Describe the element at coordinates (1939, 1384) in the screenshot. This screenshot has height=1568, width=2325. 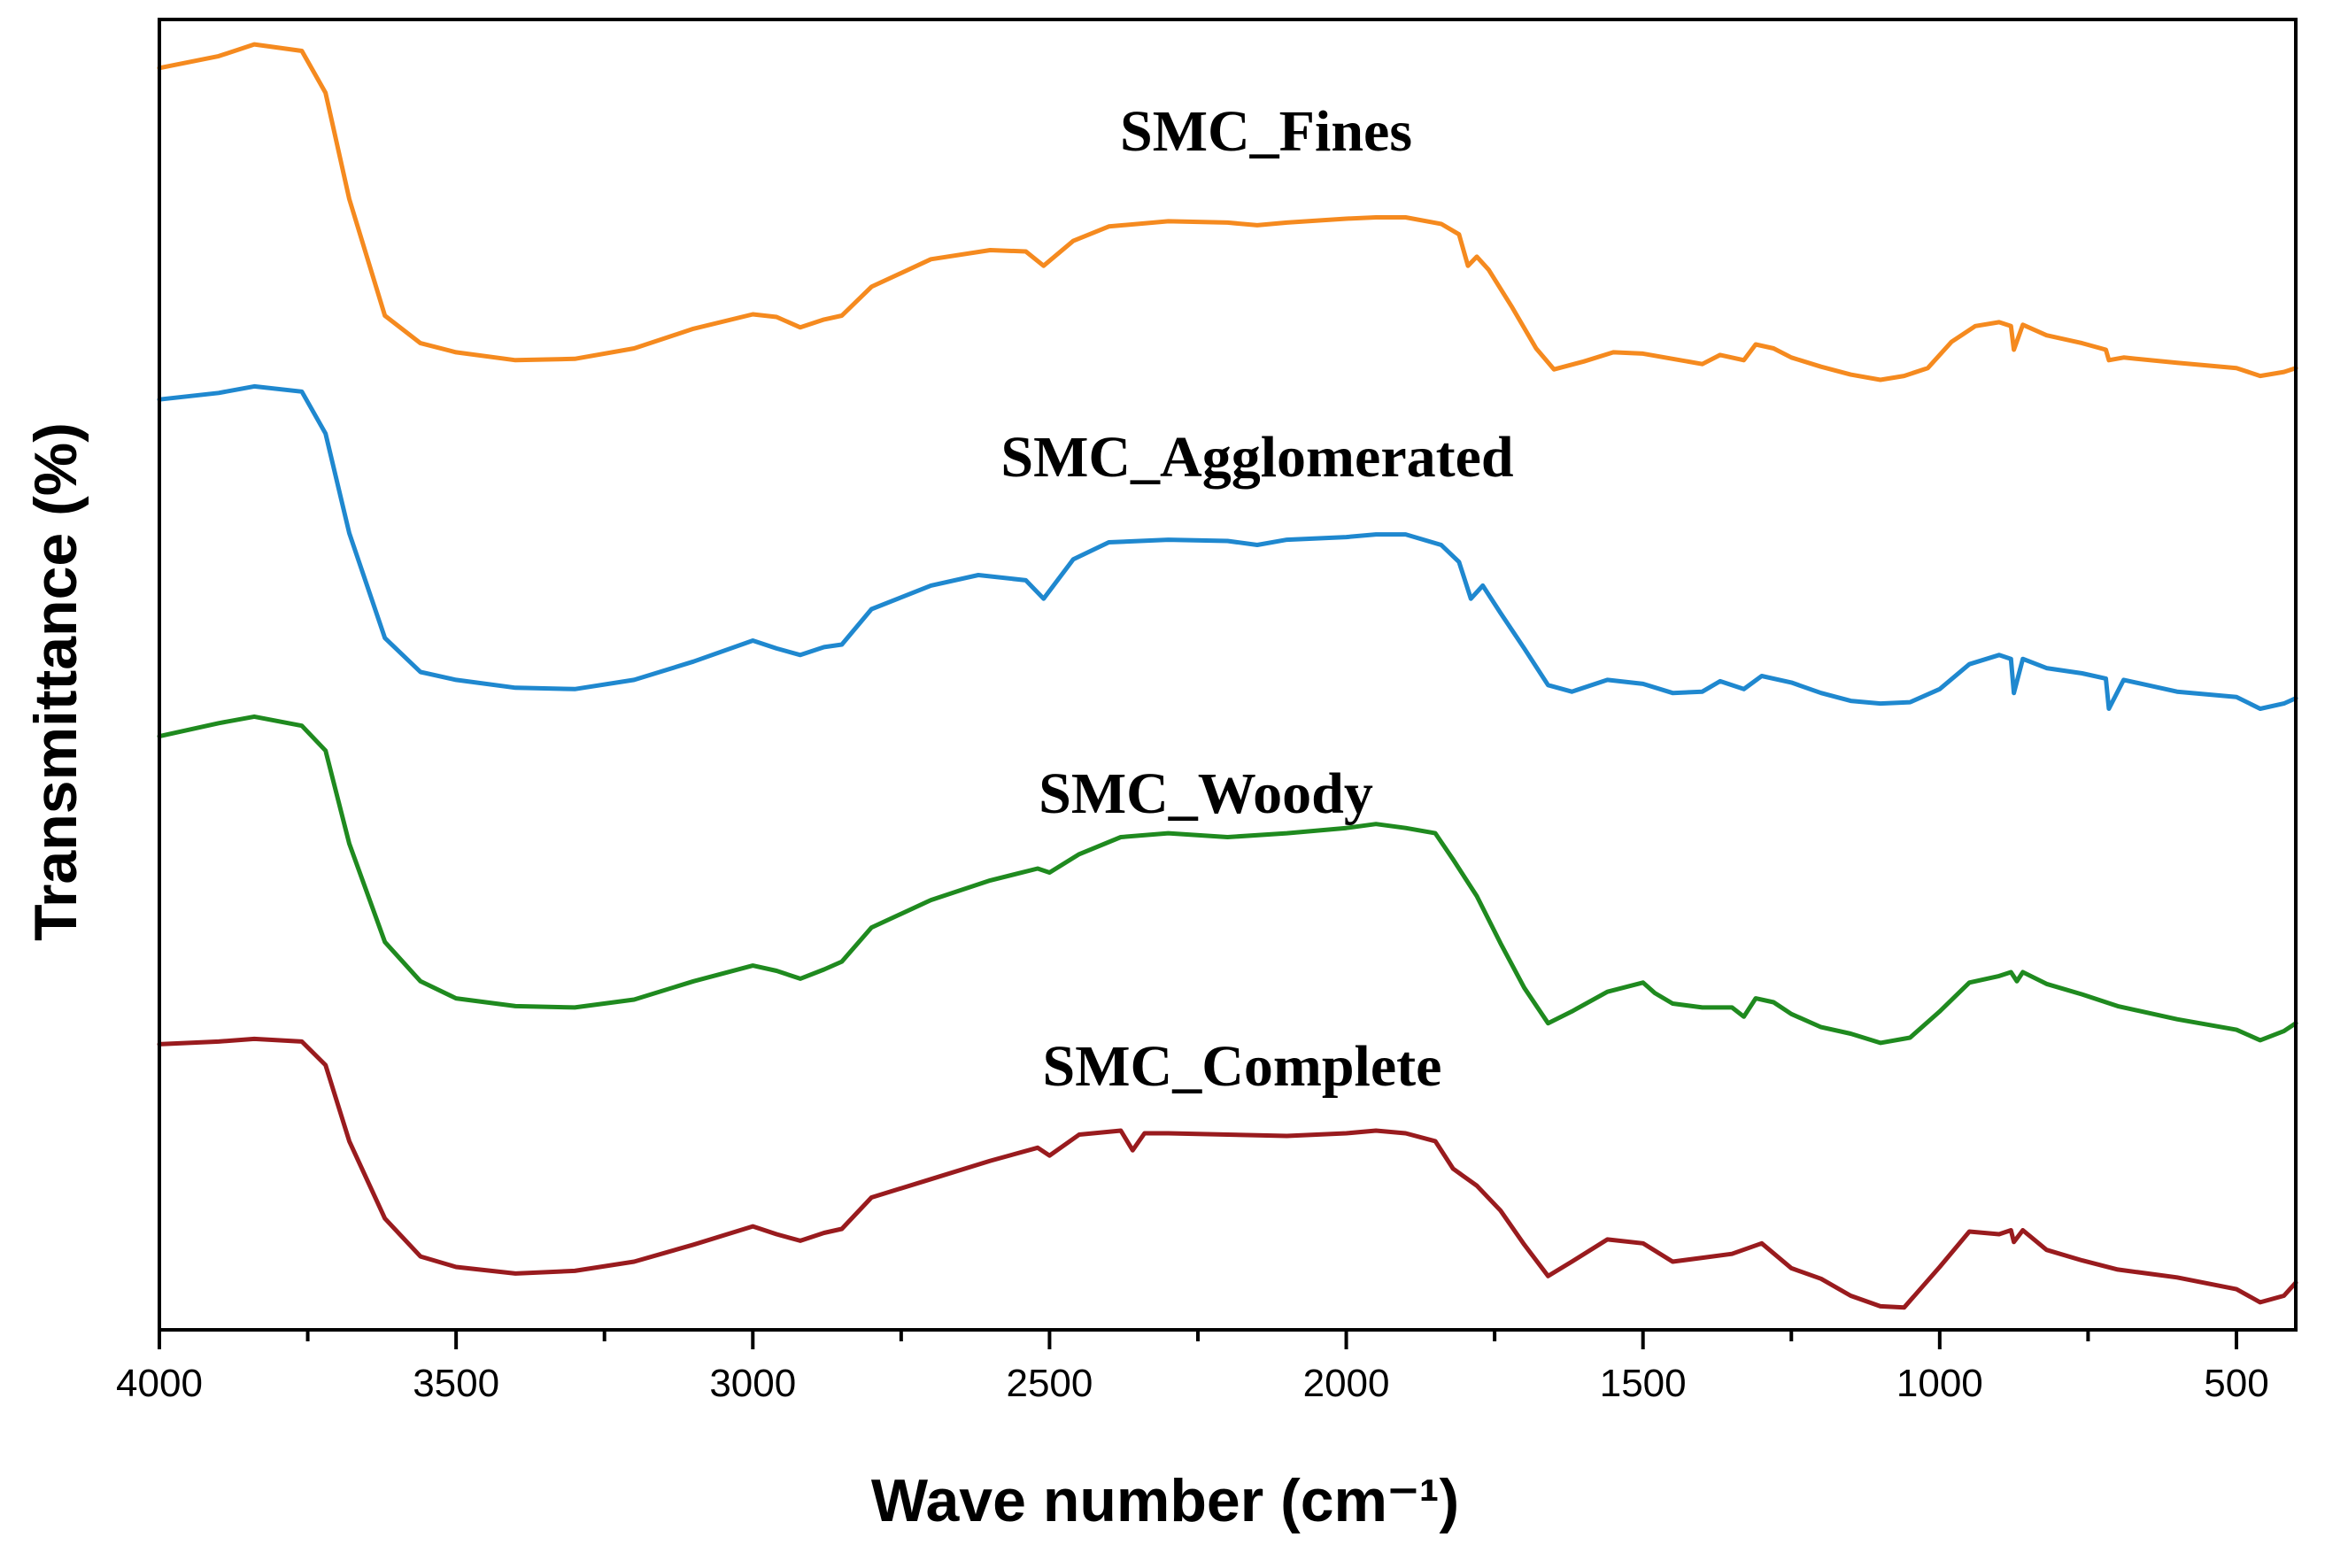
I see `x-tick-label-1000: 1000` at that location.